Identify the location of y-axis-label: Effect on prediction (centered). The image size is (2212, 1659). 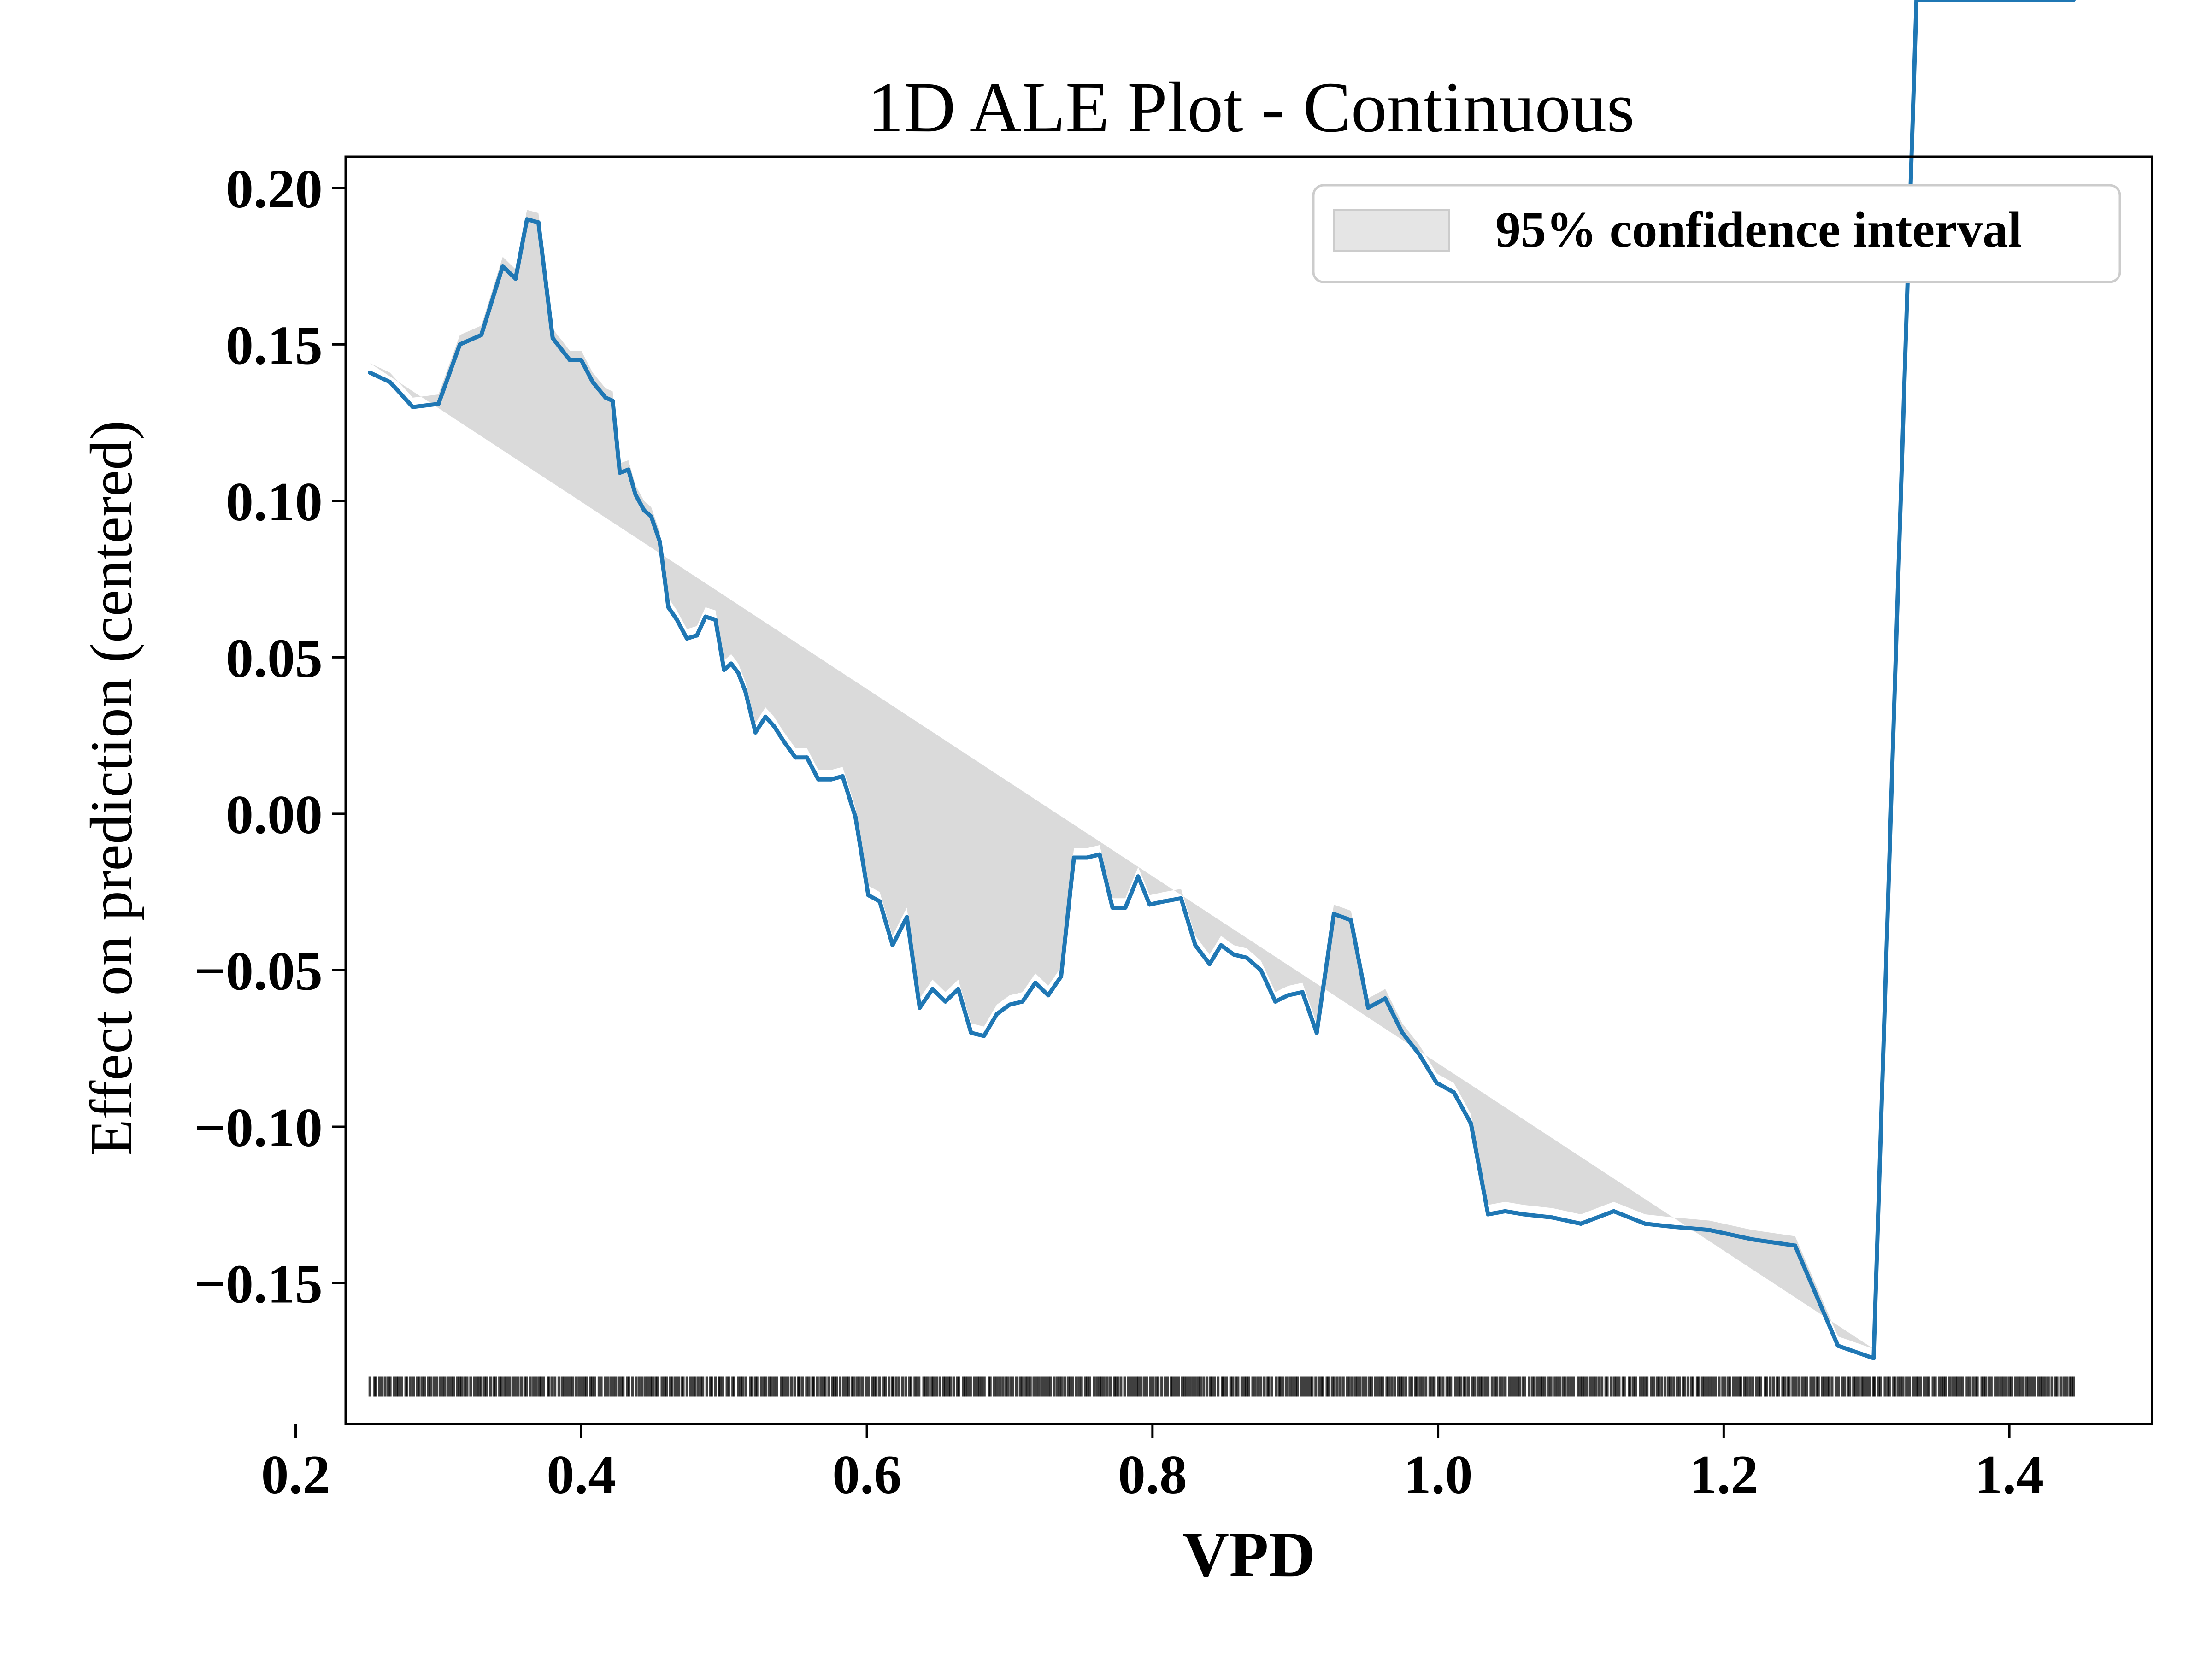
(111, 788).